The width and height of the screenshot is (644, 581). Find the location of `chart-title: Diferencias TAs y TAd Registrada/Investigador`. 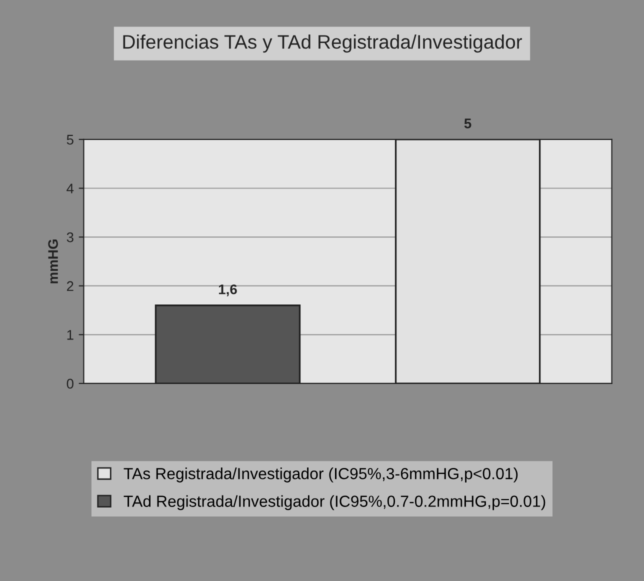

chart-title: Diferencias TAs y TAd Registrada/Investigador is located at coordinates (322, 43).